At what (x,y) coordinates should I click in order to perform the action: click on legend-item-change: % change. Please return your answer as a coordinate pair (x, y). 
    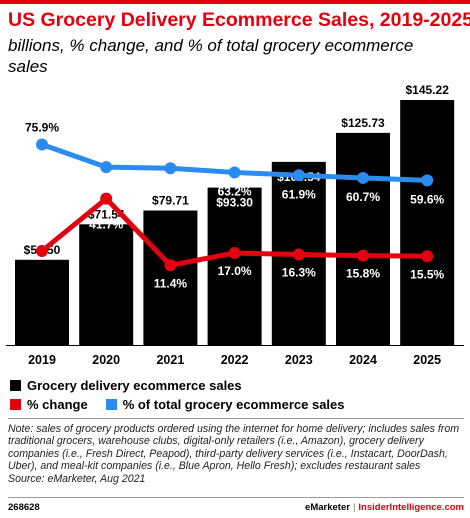
    Looking at the image, I should click on (49, 404).